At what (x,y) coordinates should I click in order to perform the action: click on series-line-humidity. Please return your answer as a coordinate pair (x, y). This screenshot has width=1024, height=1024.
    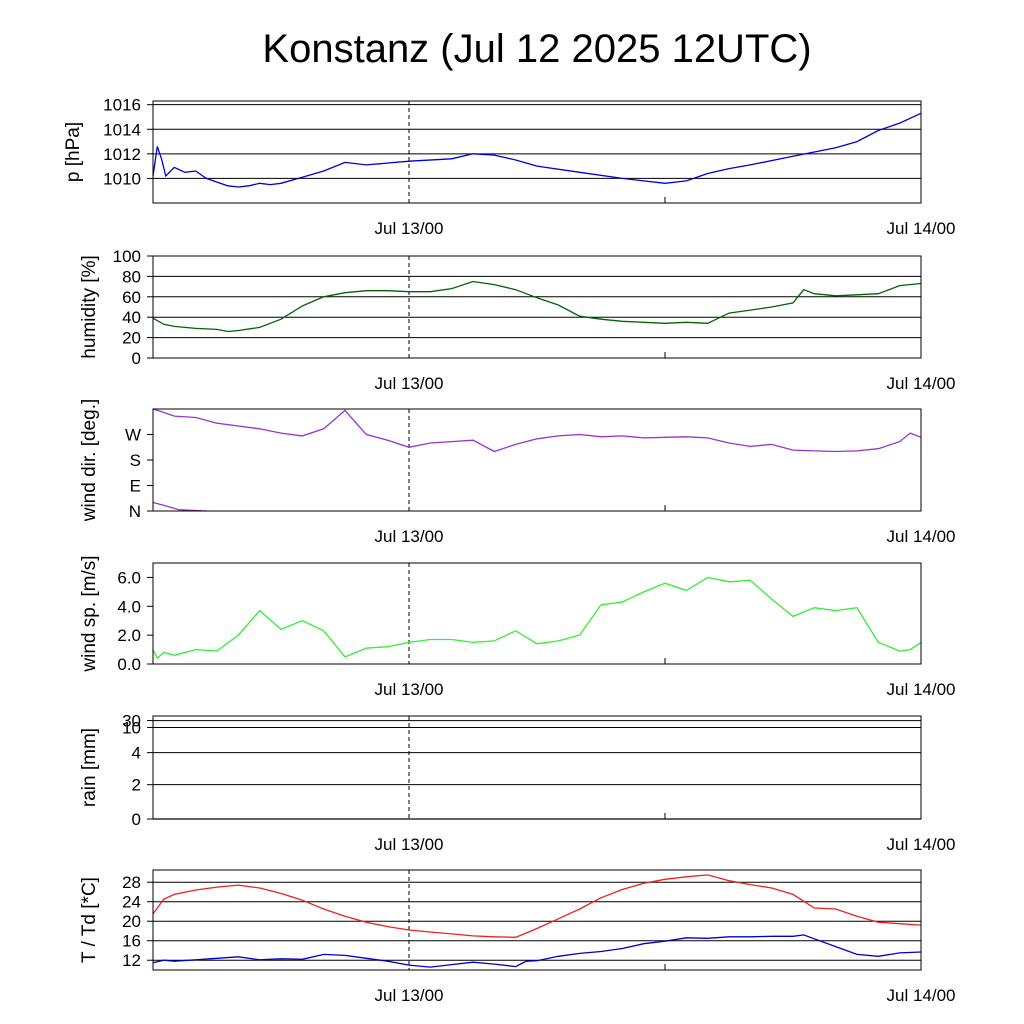
    Looking at the image, I should click on (537, 306).